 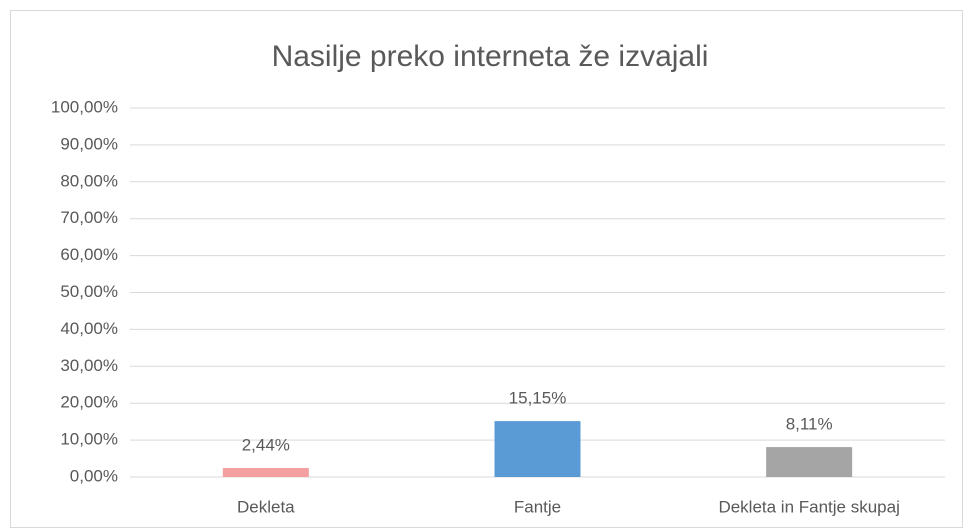 What do you see at coordinates (89, 217) in the screenshot?
I see `y-tick-label: 70,00%` at bounding box center [89, 217].